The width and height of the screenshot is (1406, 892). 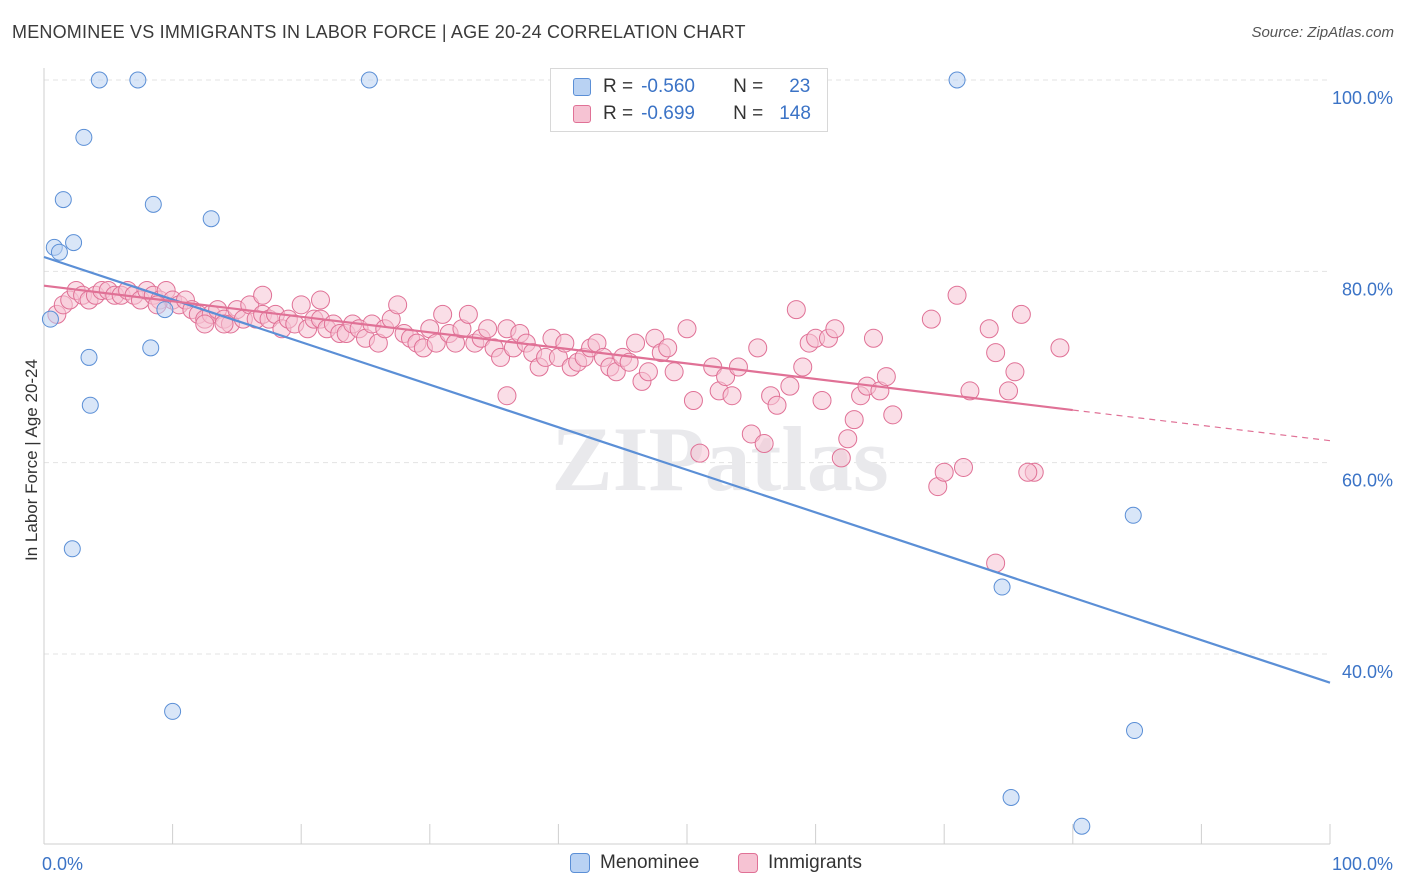 I want to click on bottom-legend-menominee: Menominee, so click(x=634, y=863).